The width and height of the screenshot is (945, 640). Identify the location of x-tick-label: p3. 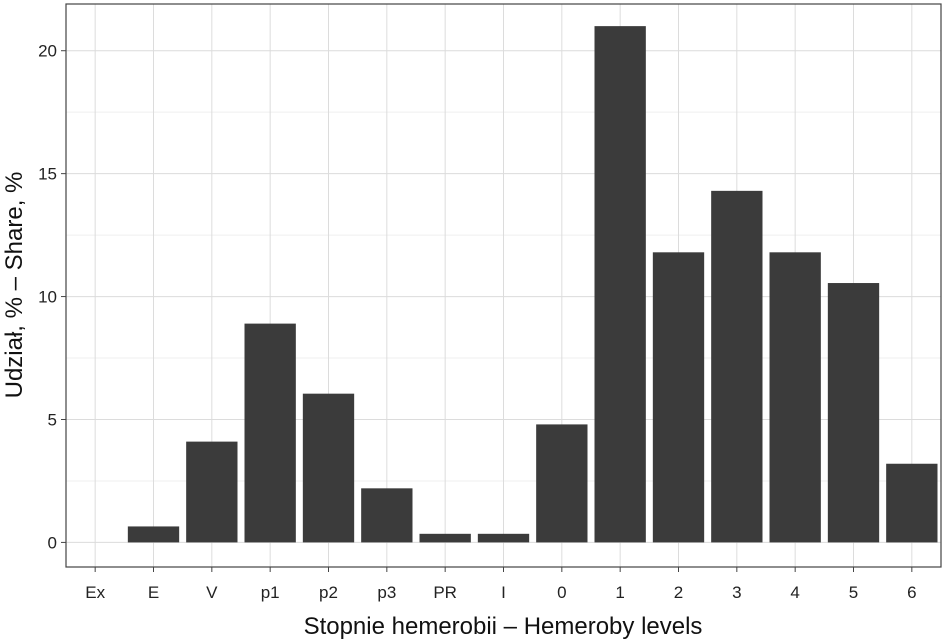
(386, 592).